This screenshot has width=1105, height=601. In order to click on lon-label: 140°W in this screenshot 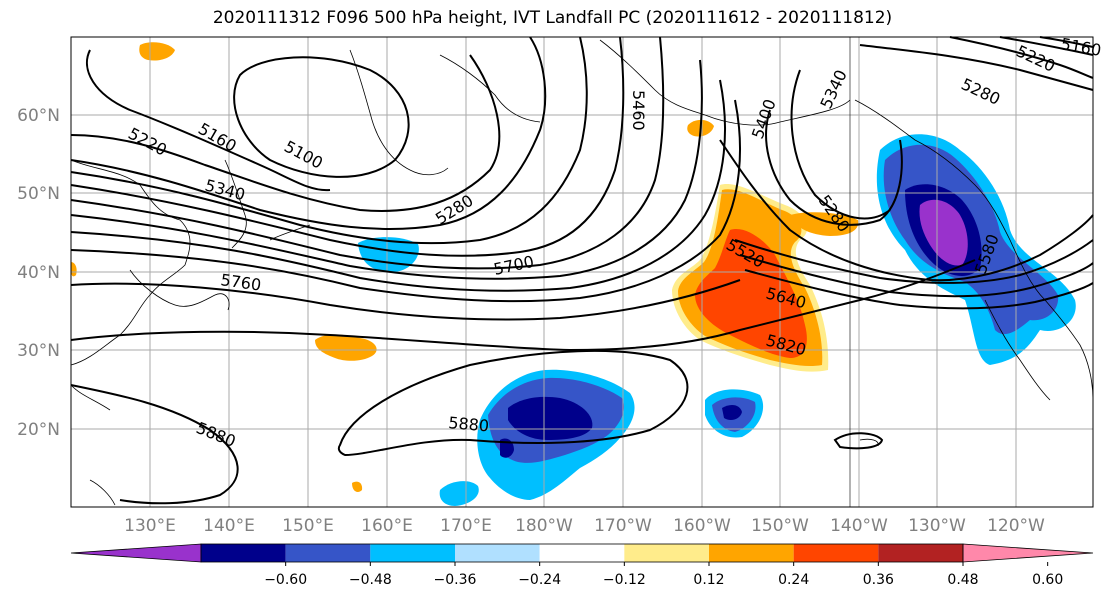, I will do `click(859, 526)`.